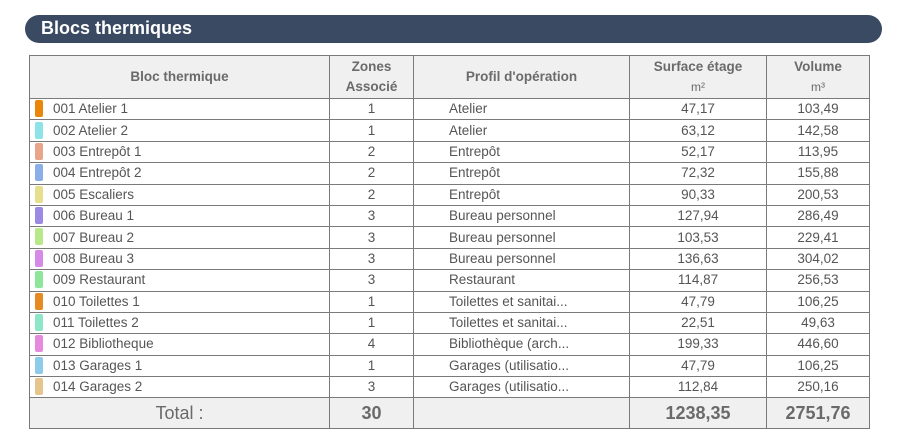 This screenshot has width=906, height=442. Describe the element at coordinates (97, 173) in the screenshot. I see `bloc-name: 004 Entrepôt 2` at that location.